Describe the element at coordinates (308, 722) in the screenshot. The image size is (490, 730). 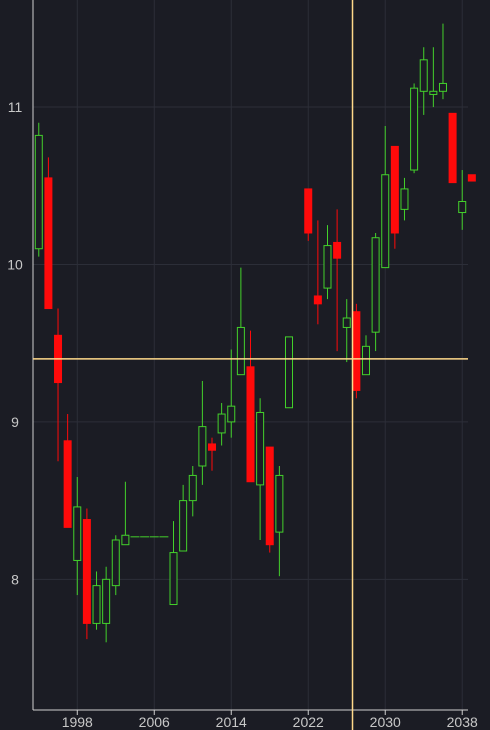
I see `x-tick-label: 2022` at that location.